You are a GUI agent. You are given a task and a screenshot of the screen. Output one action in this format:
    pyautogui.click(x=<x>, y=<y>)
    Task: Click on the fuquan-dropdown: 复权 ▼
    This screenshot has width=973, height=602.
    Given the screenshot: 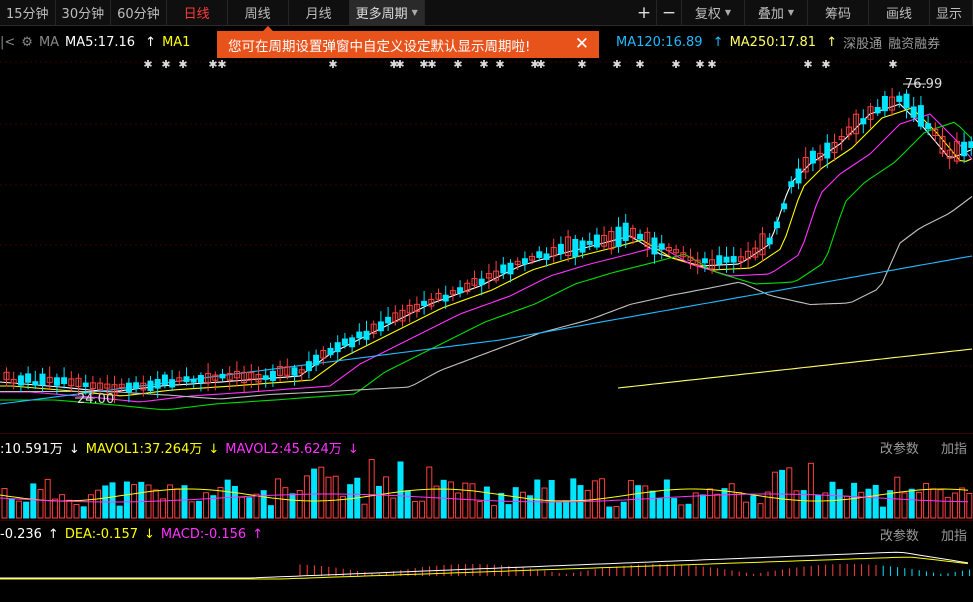 What is the action you would take?
    pyautogui.click(x=713, y=12)
    